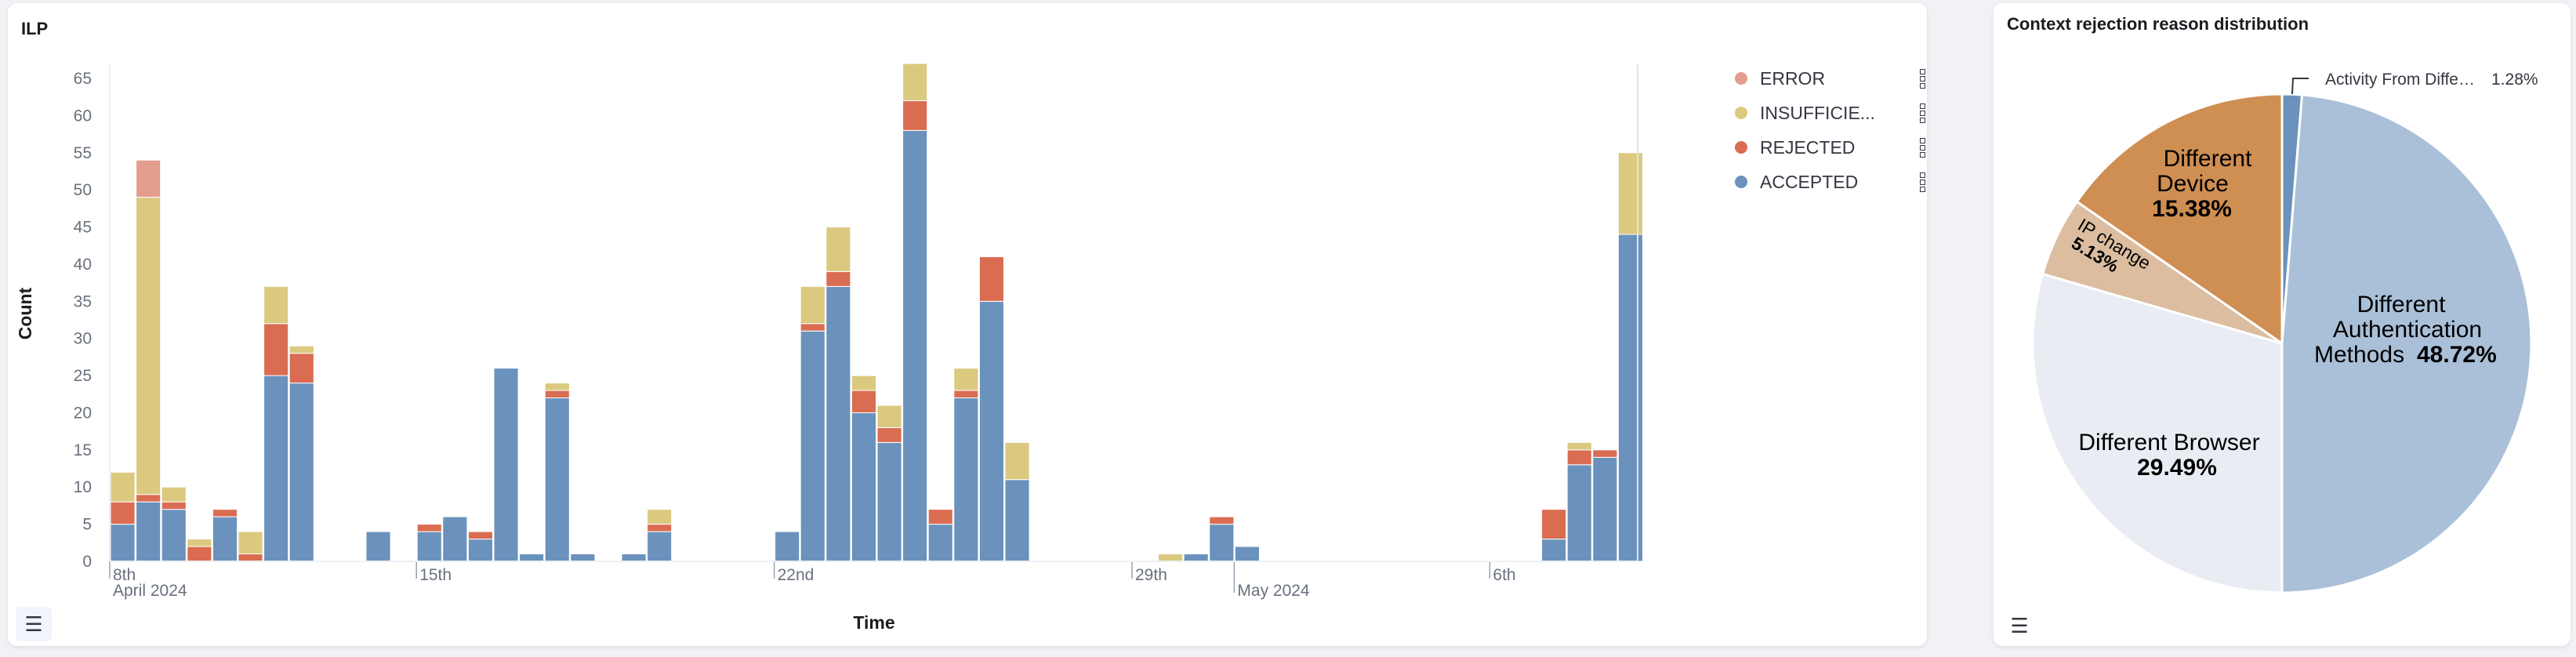 The height and width of the screenshot is (657, 2576). Describe the element at coordinates (2193, 184) in the screenshot. I see `pie-label-device-2: Device` at that location.